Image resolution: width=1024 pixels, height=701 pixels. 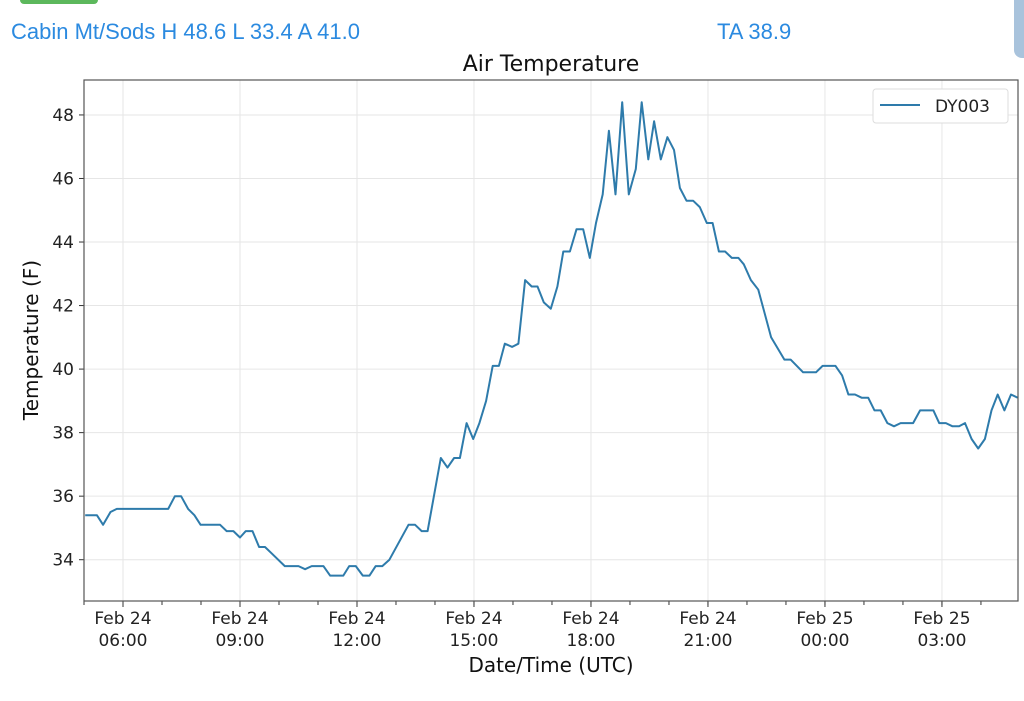 What do you see at coordinates (63, 243) in the screenshot?
I see `y-tick-label: 44` at bounding box center [63, 243].